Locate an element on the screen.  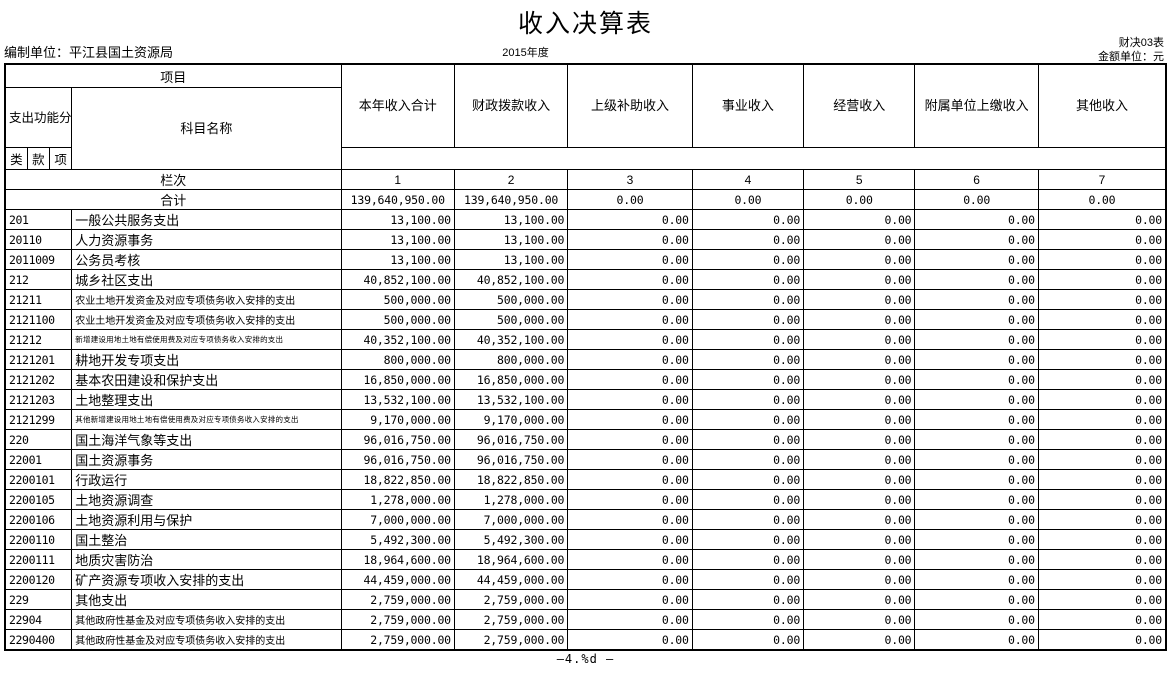
row-code: 2011009 is located at coordinates (38, 259).